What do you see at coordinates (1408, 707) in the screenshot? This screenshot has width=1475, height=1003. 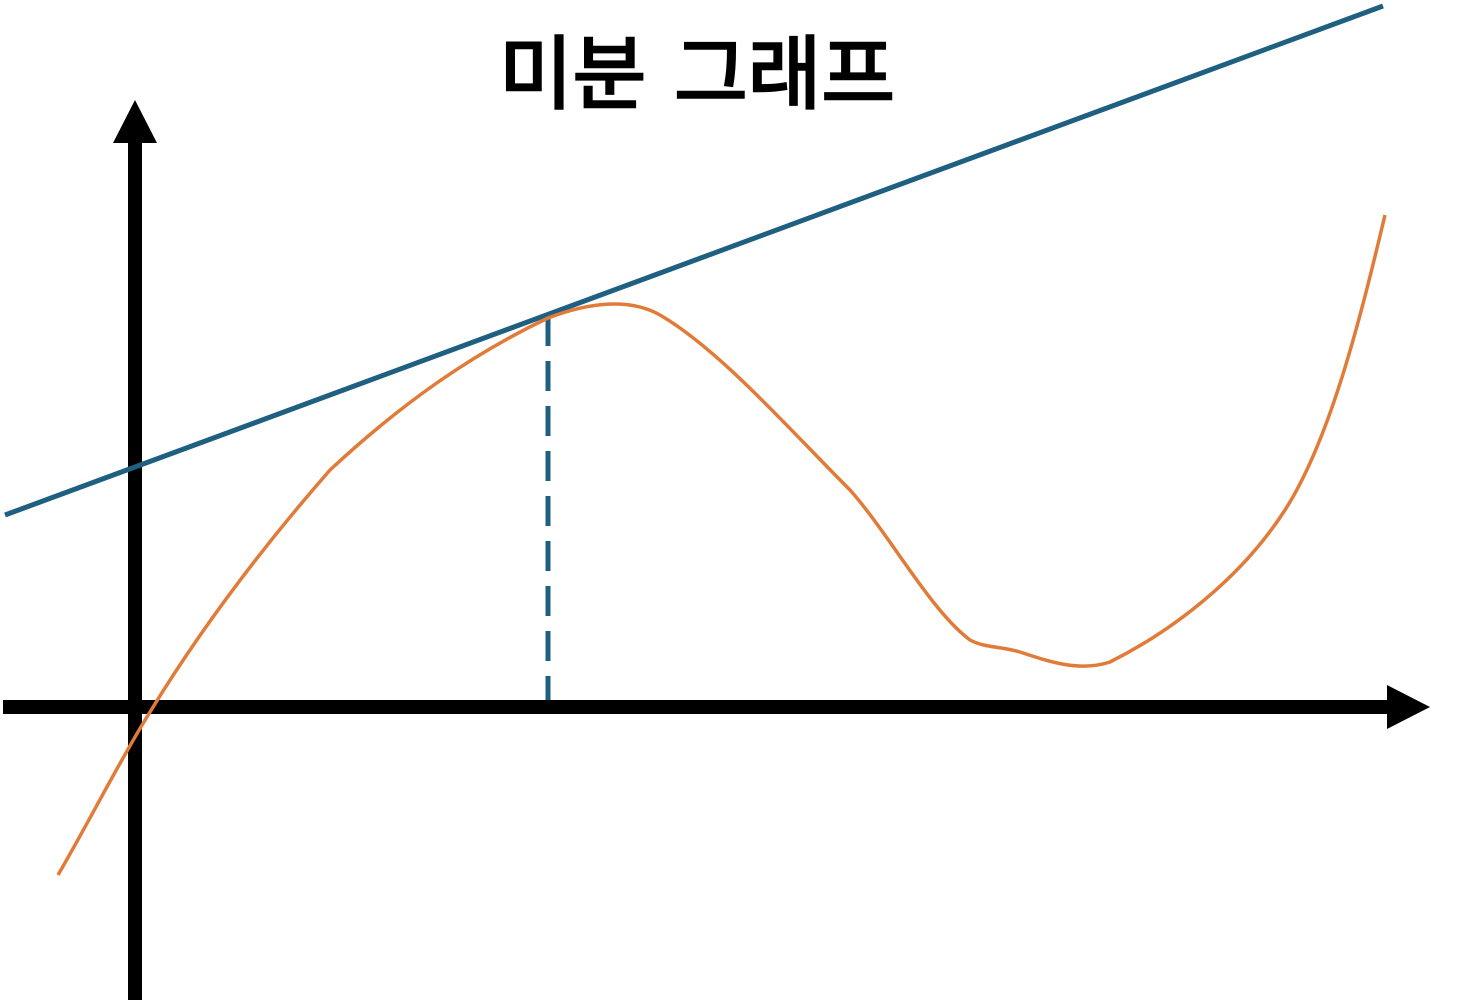 I see `x-axis-arrow` at bounding box center [1408, 707].